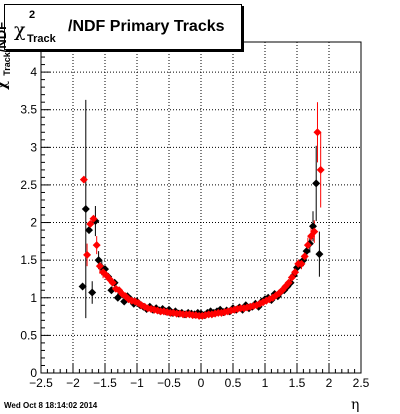  Describe the element at coordinates (28, 335) in the screenshot. I see `y-tick-label: 0.5` at that location.